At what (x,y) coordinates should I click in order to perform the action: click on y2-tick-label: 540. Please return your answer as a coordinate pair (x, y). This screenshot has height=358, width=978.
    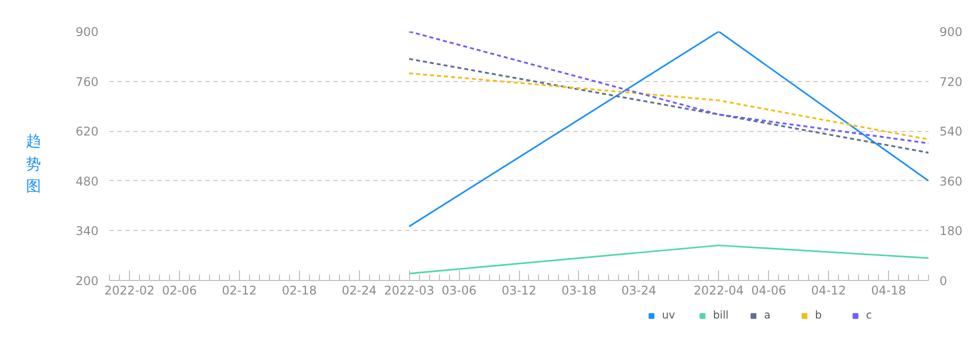
    Looking at the image, I should click on (951, 131).